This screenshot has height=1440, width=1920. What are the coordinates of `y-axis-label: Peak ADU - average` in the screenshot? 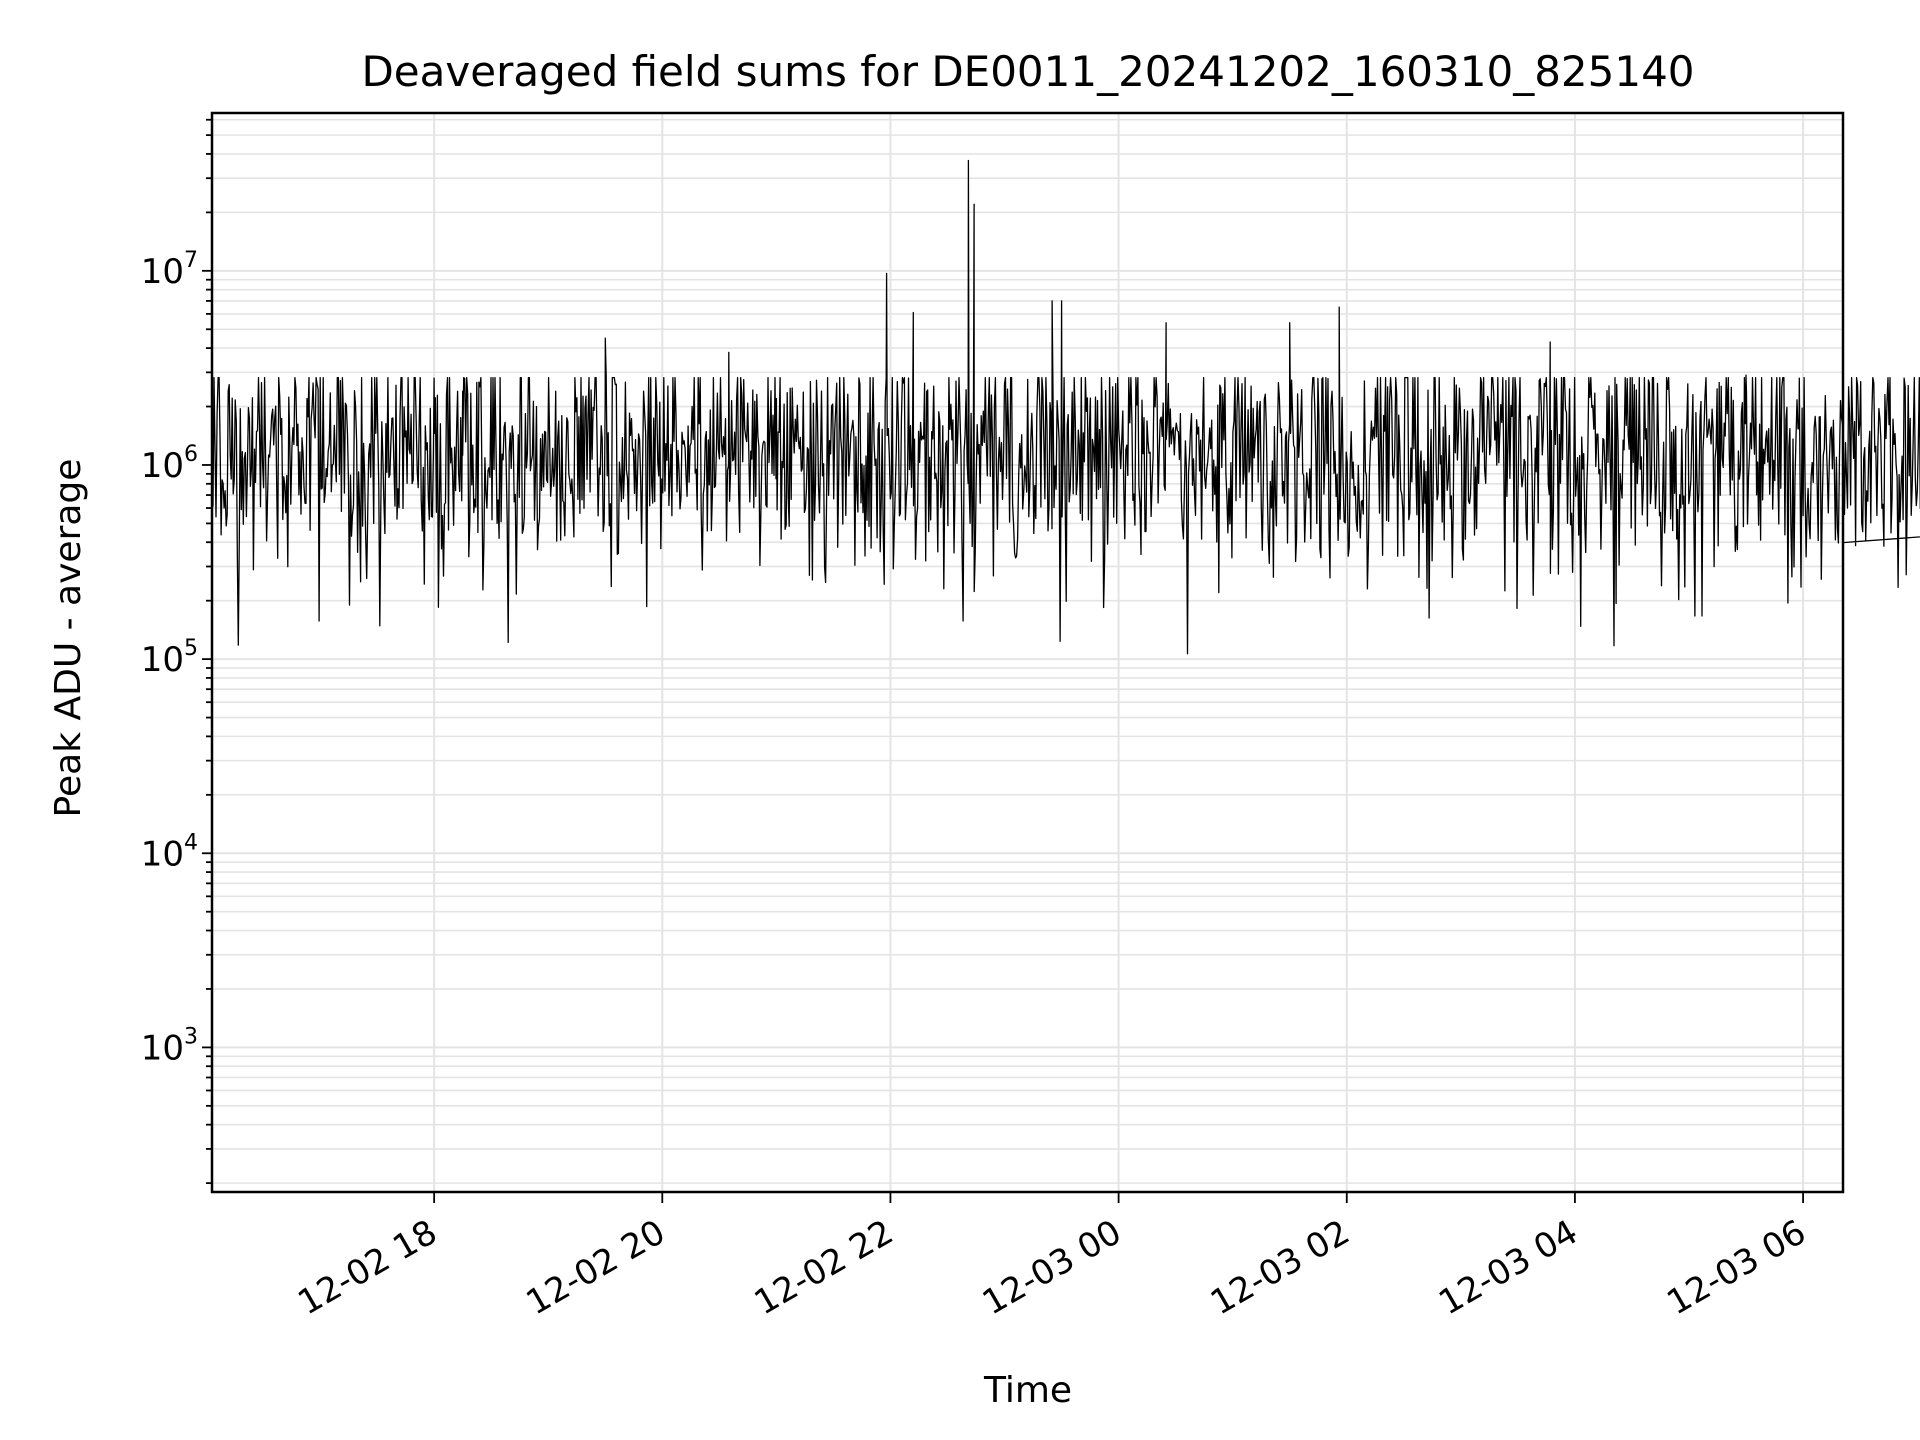 It's located at (68, 638).